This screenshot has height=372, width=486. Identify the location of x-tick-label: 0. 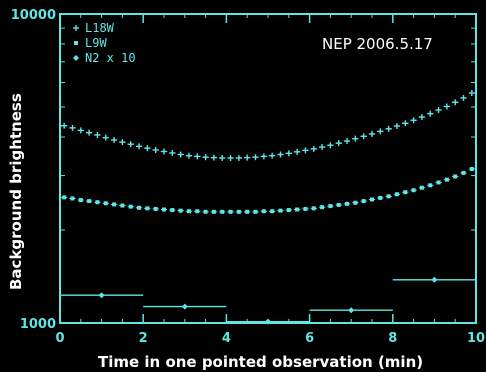
(59, 338).